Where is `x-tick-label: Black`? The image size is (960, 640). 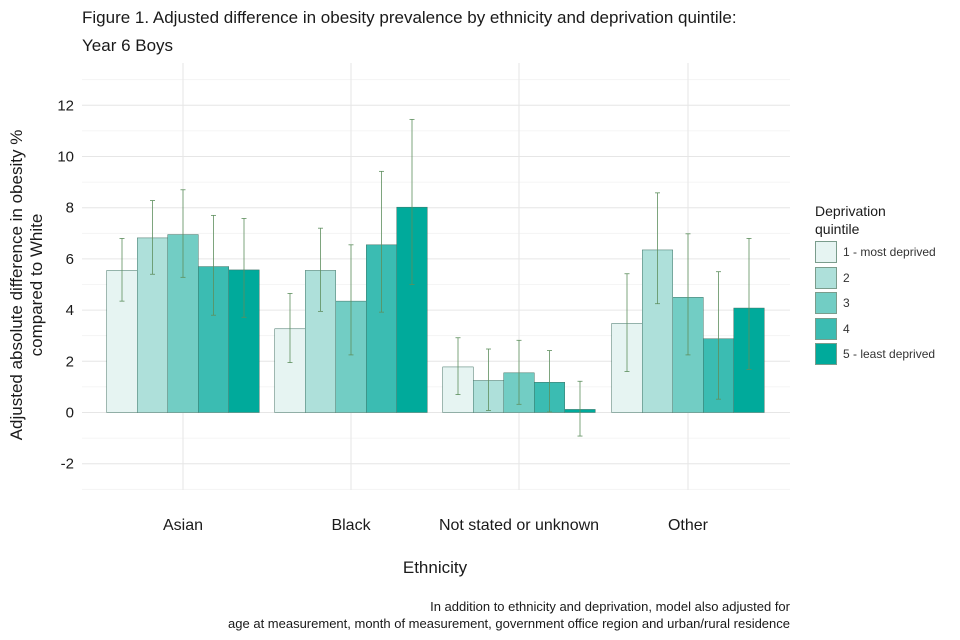 x-tick-label: Black is located at coordinates (351, 525).